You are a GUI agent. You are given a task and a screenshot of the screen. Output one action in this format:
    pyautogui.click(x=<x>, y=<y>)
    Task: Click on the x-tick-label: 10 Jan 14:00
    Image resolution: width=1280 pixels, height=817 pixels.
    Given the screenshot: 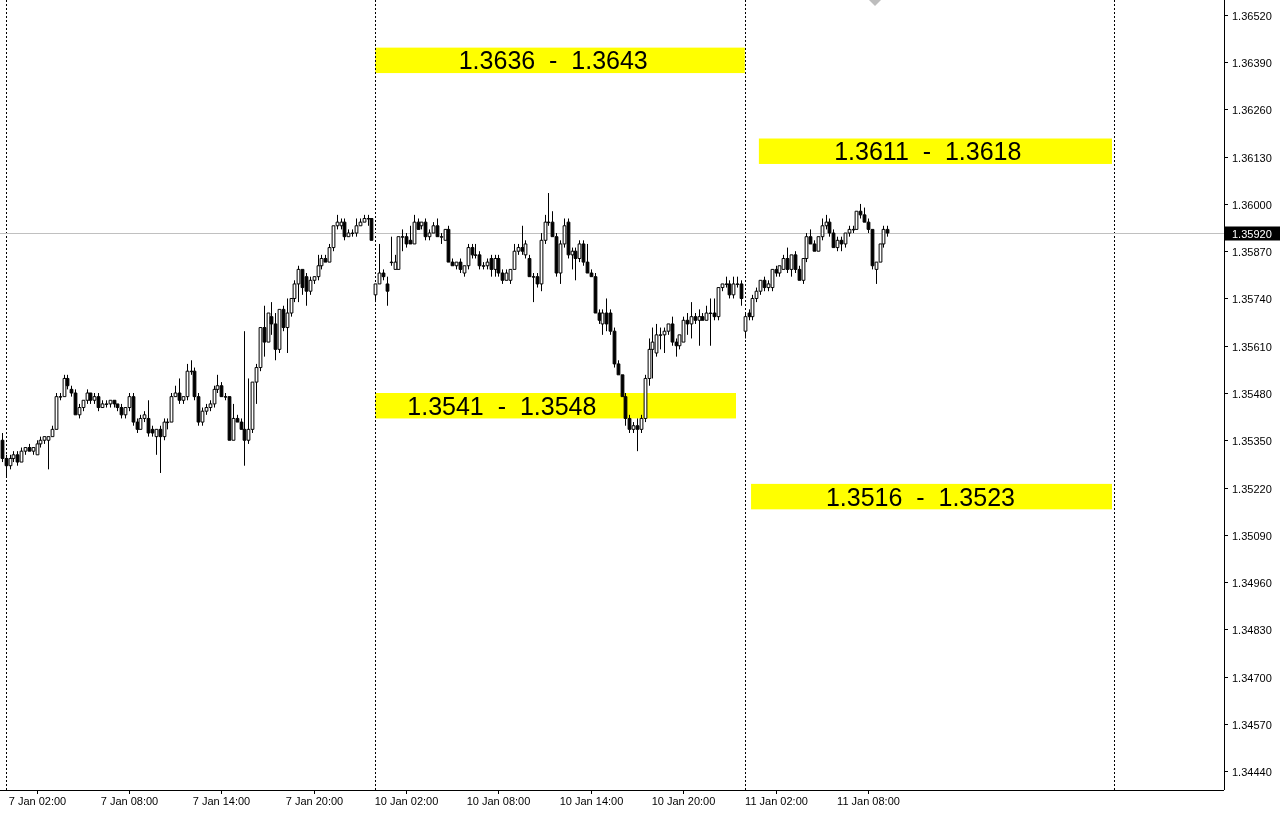 What is the action you would take?
    pyautogui.click(x=591, y=801)
    